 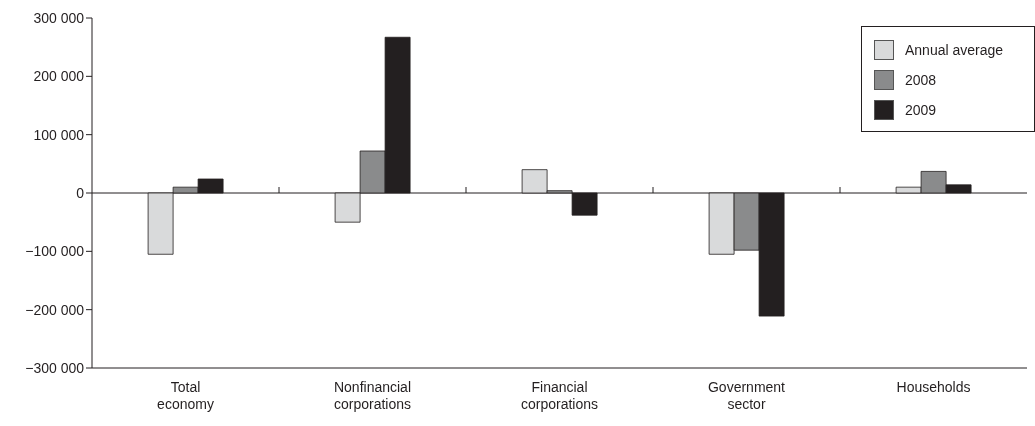 What do you see at coordinates (954, 50) in the screenshot?
I see `legend-label: Annual average` at bounding box center [954, 50].